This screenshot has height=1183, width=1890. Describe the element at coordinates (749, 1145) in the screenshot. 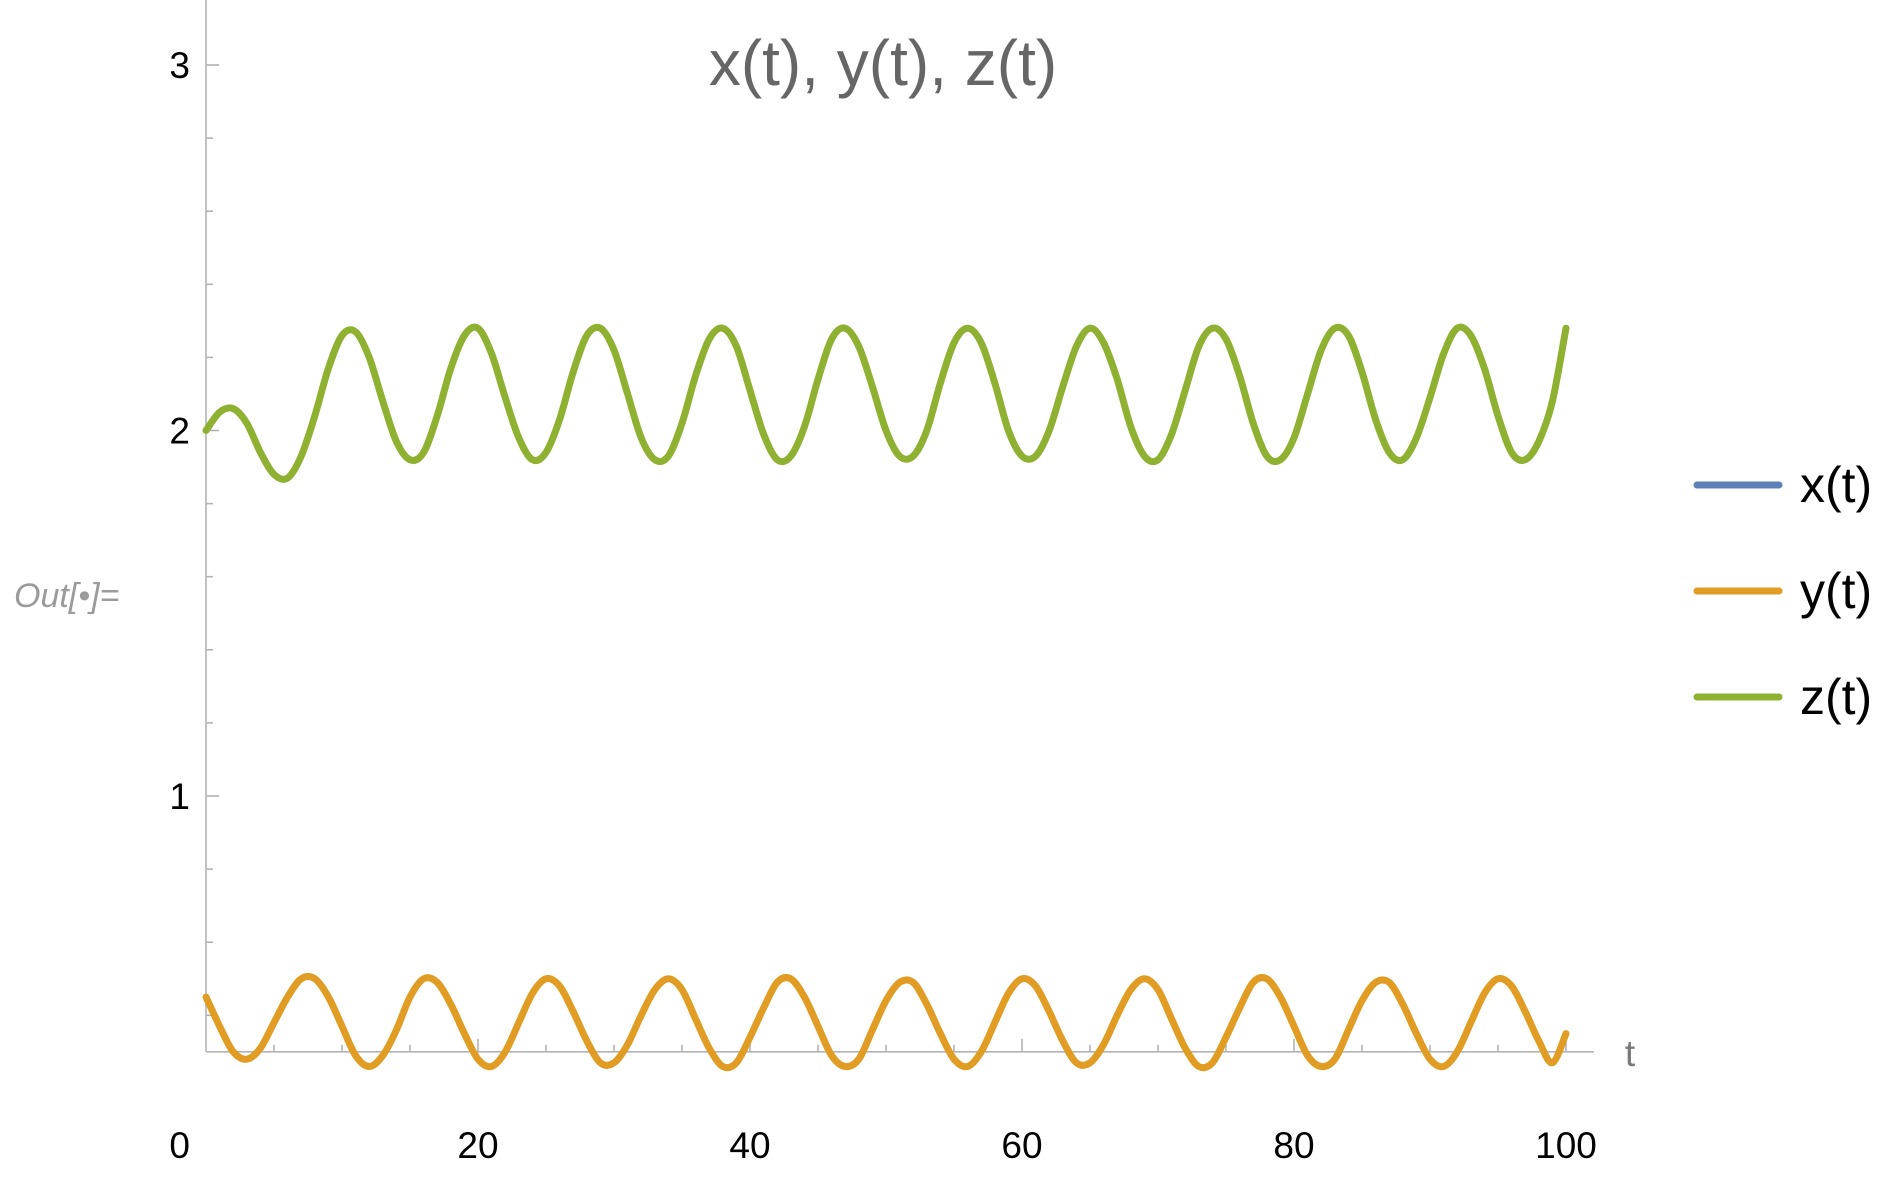

I see `x-tick-label: 40` at that location.